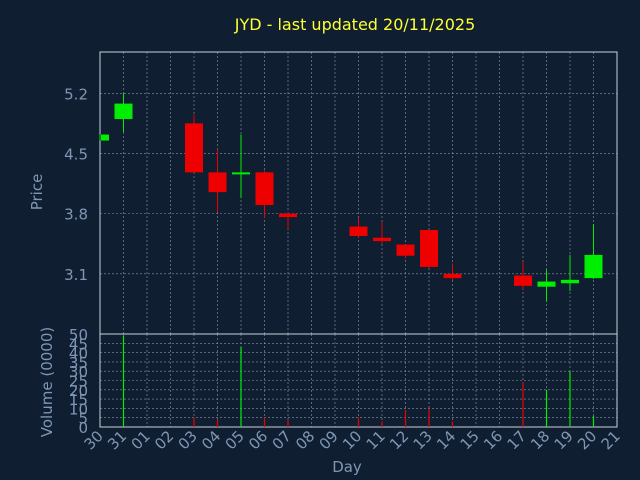 The width and height of the screenshot is (640, 480). Describe the element at coordinates (305, 440) in the screenshot. I see `x-tick-label: 08` at that location.